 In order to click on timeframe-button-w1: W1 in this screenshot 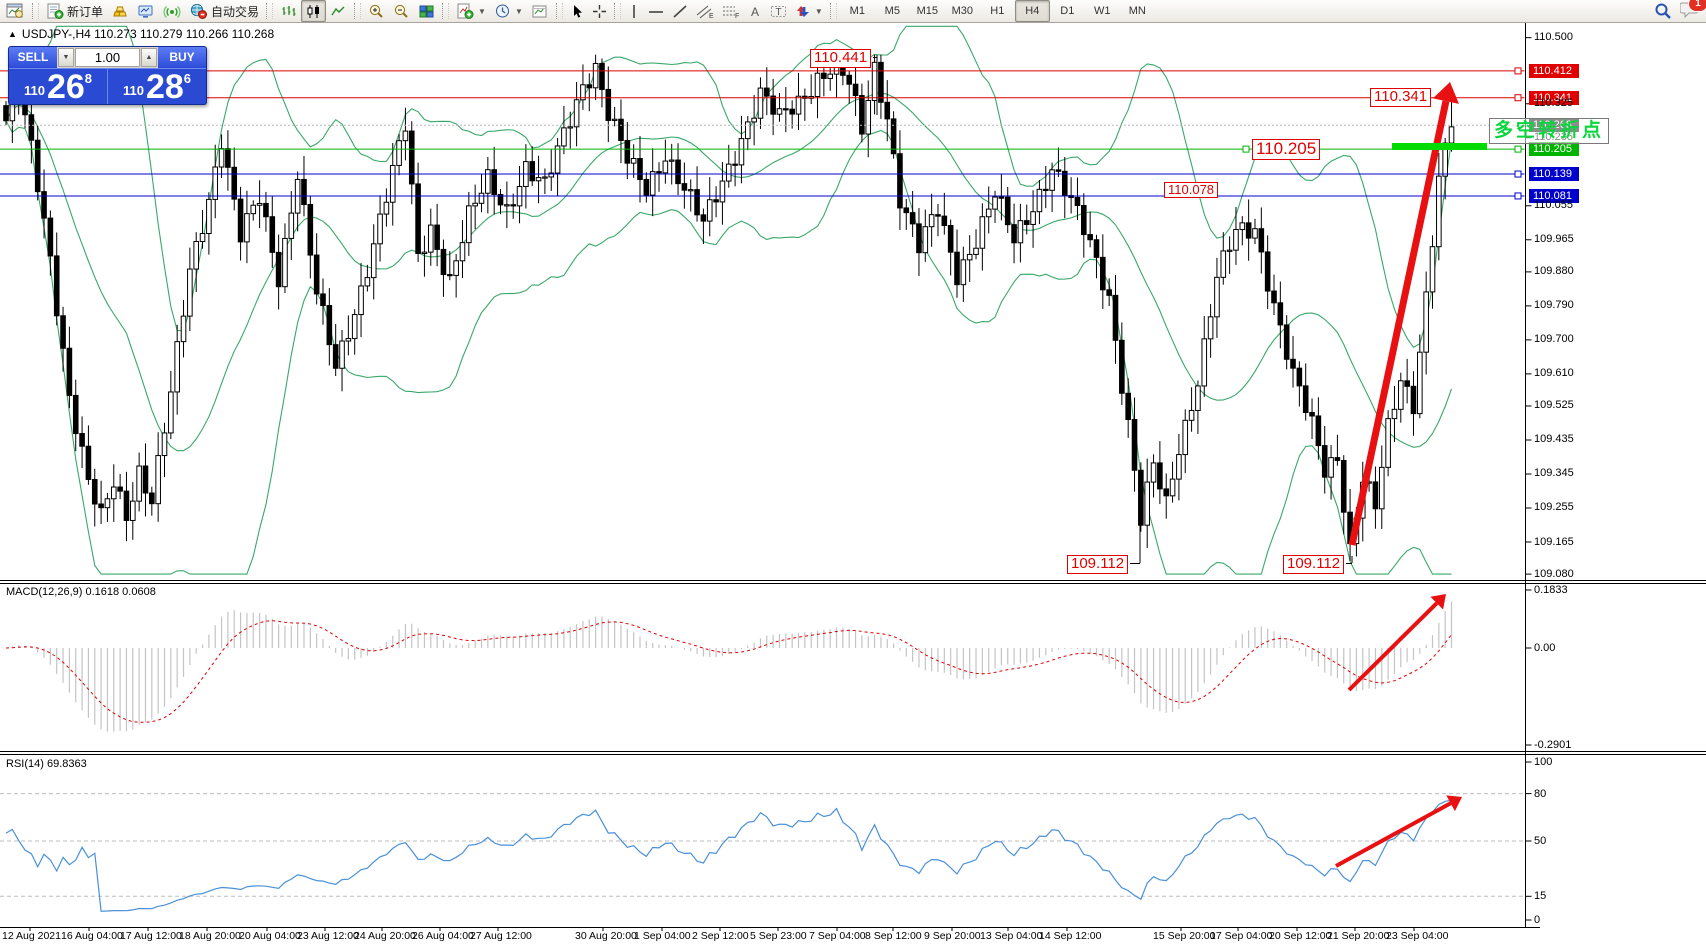, I will do `click(1102, 11)`.